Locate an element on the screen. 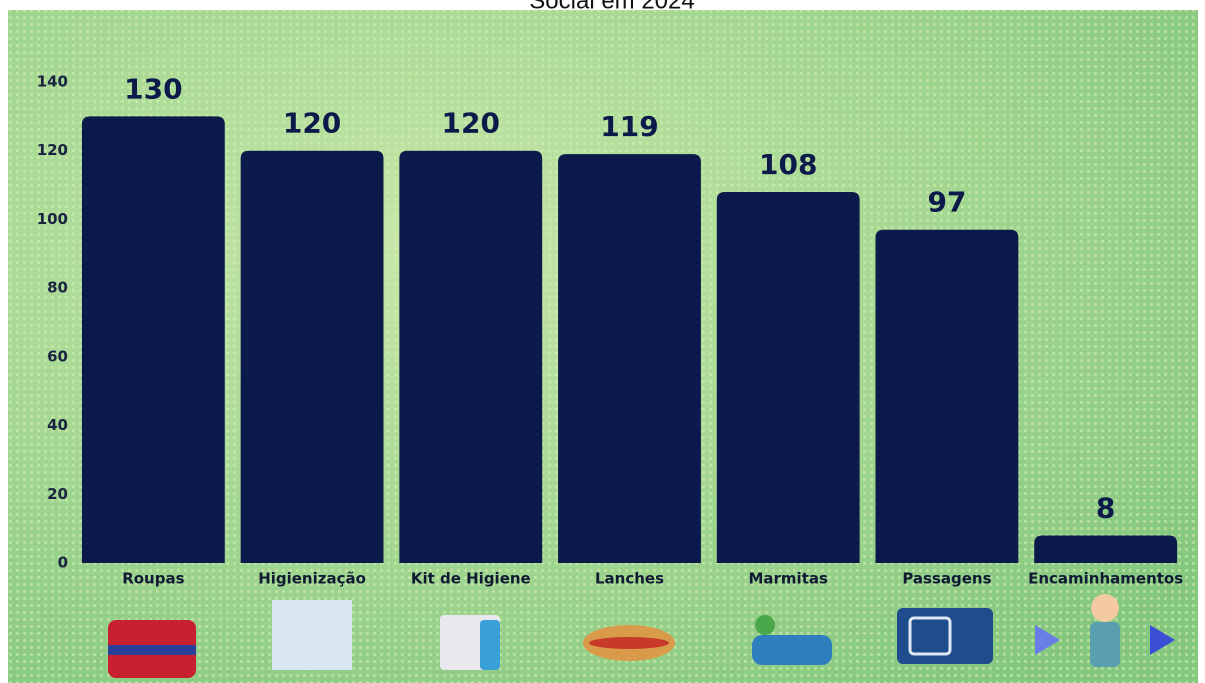 The image size is (1205, 683). icon-bathroom is located at coordinates (312, 635).